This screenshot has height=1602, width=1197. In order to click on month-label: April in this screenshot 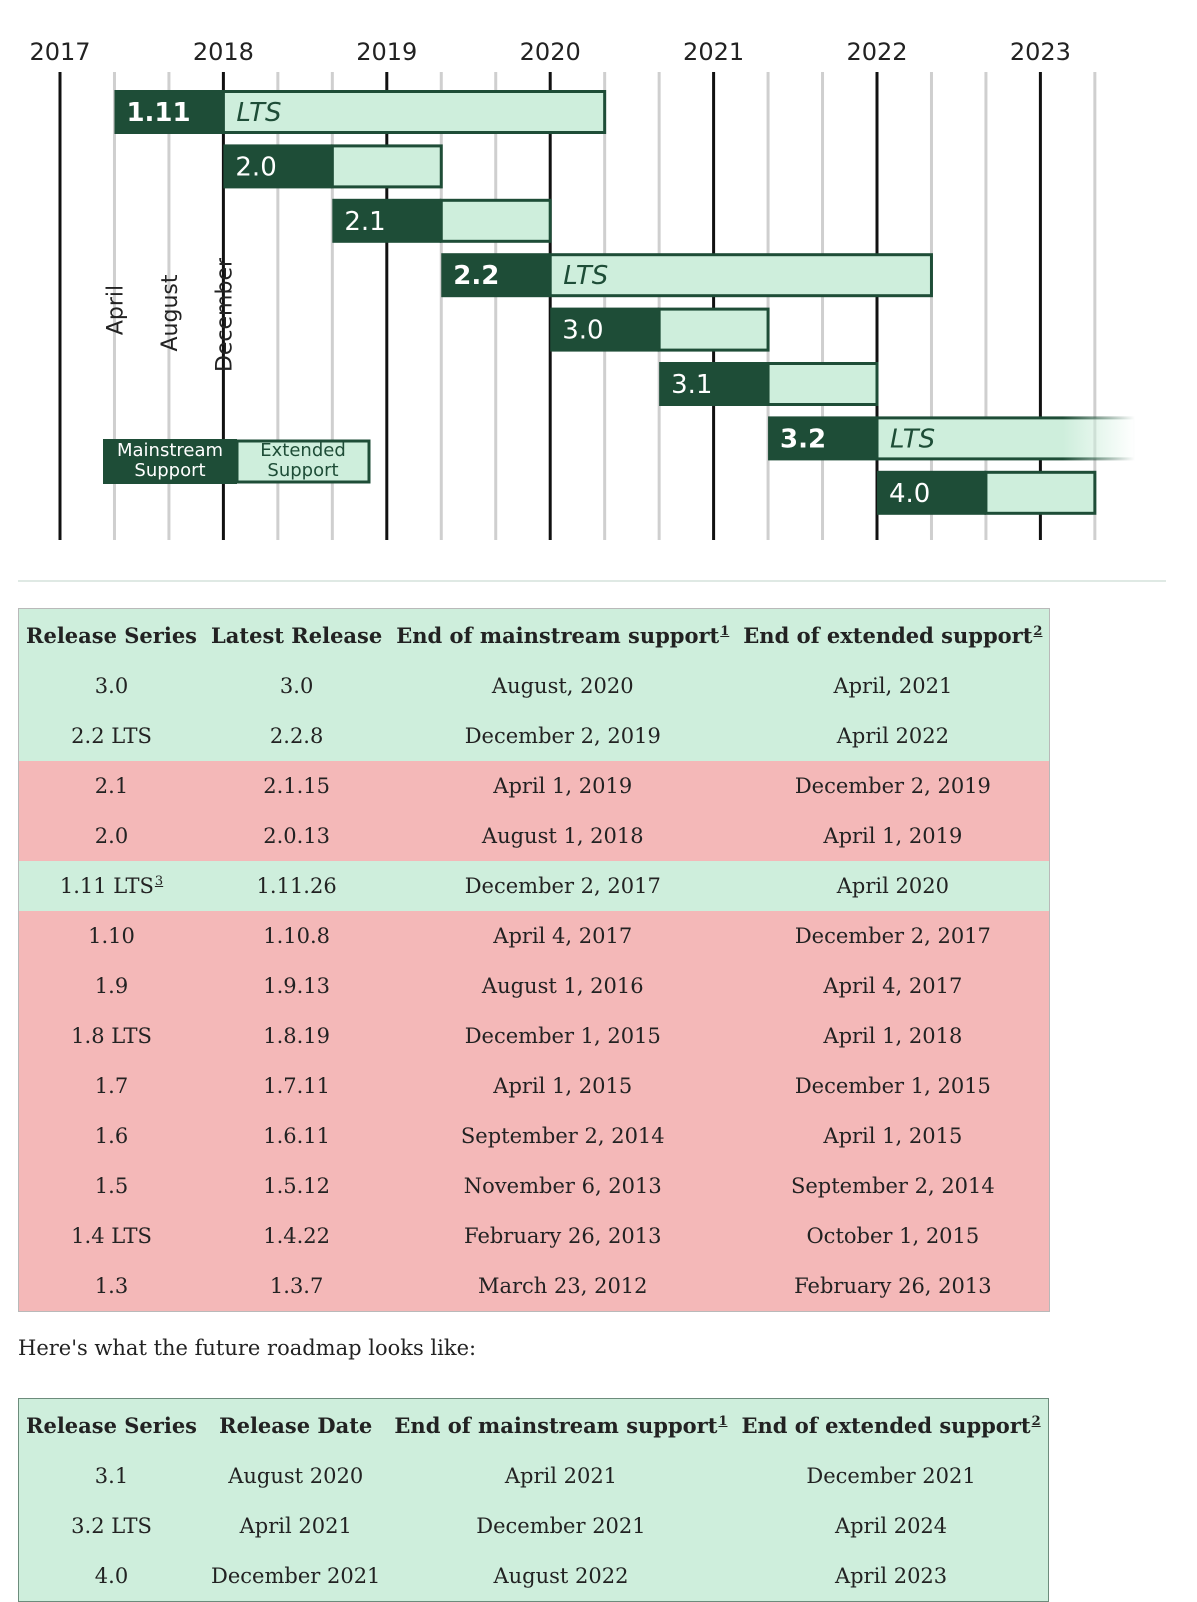, I will do `click(115, 310)`.